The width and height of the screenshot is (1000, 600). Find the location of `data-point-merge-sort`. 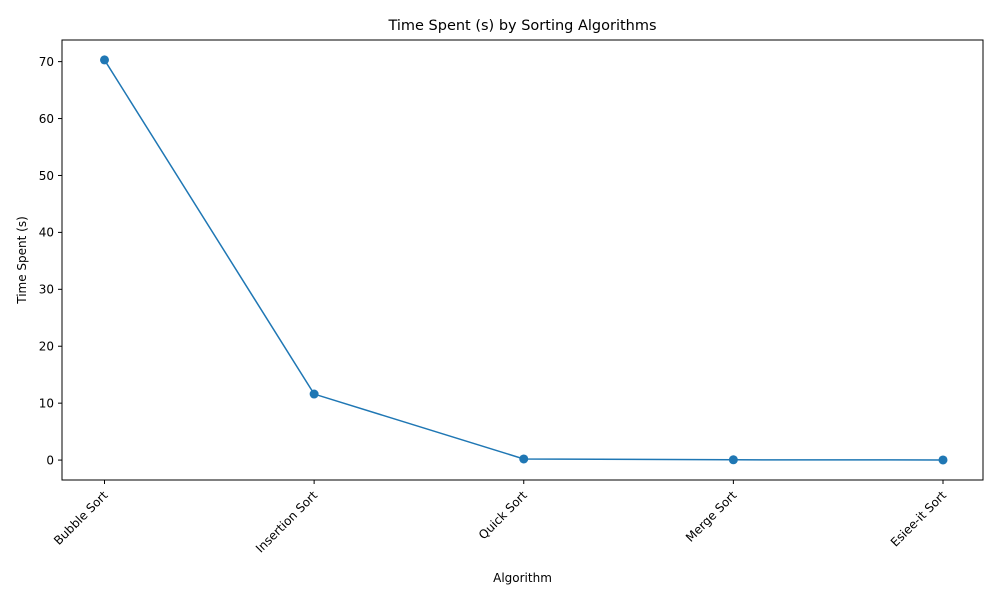

data-point-merge-sort is located at coordinates (733, 460).